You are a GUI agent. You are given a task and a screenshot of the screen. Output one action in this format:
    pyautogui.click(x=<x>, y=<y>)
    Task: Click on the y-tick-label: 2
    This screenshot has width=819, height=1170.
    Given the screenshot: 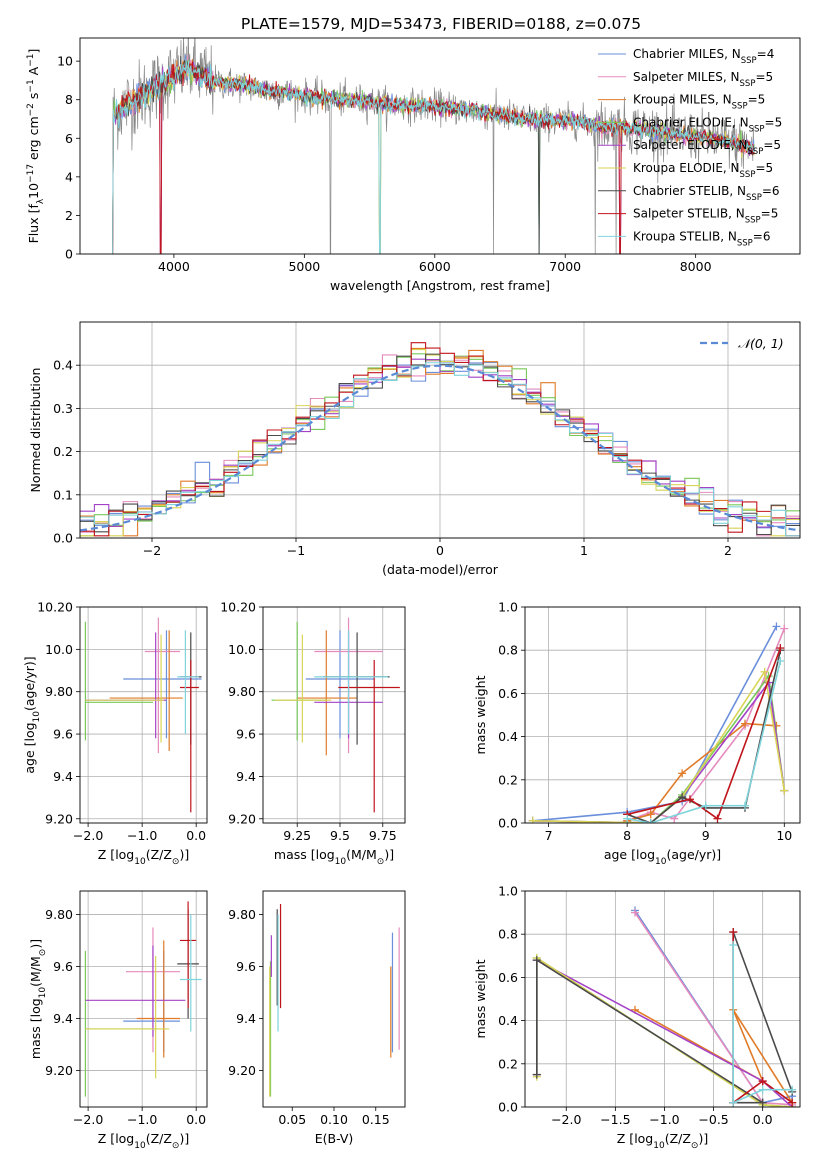 What is the action you would take?
    pyautogui.click(x=69, y=215)
    